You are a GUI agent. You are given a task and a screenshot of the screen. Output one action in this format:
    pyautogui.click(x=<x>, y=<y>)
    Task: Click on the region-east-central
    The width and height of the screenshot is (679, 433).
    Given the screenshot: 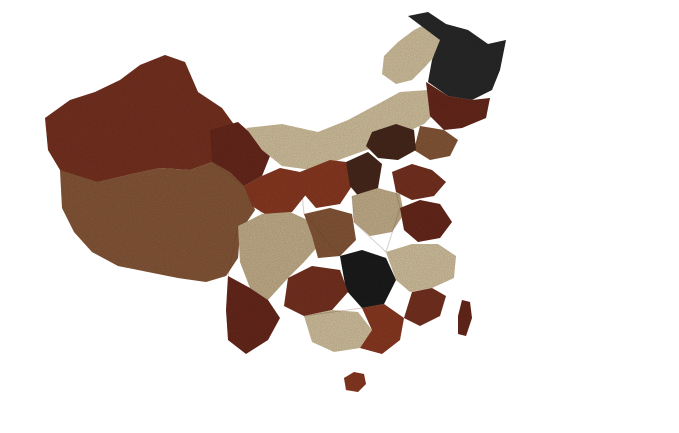 What is the action you would take?
    pyautogui.click(x=426, y=221)
    